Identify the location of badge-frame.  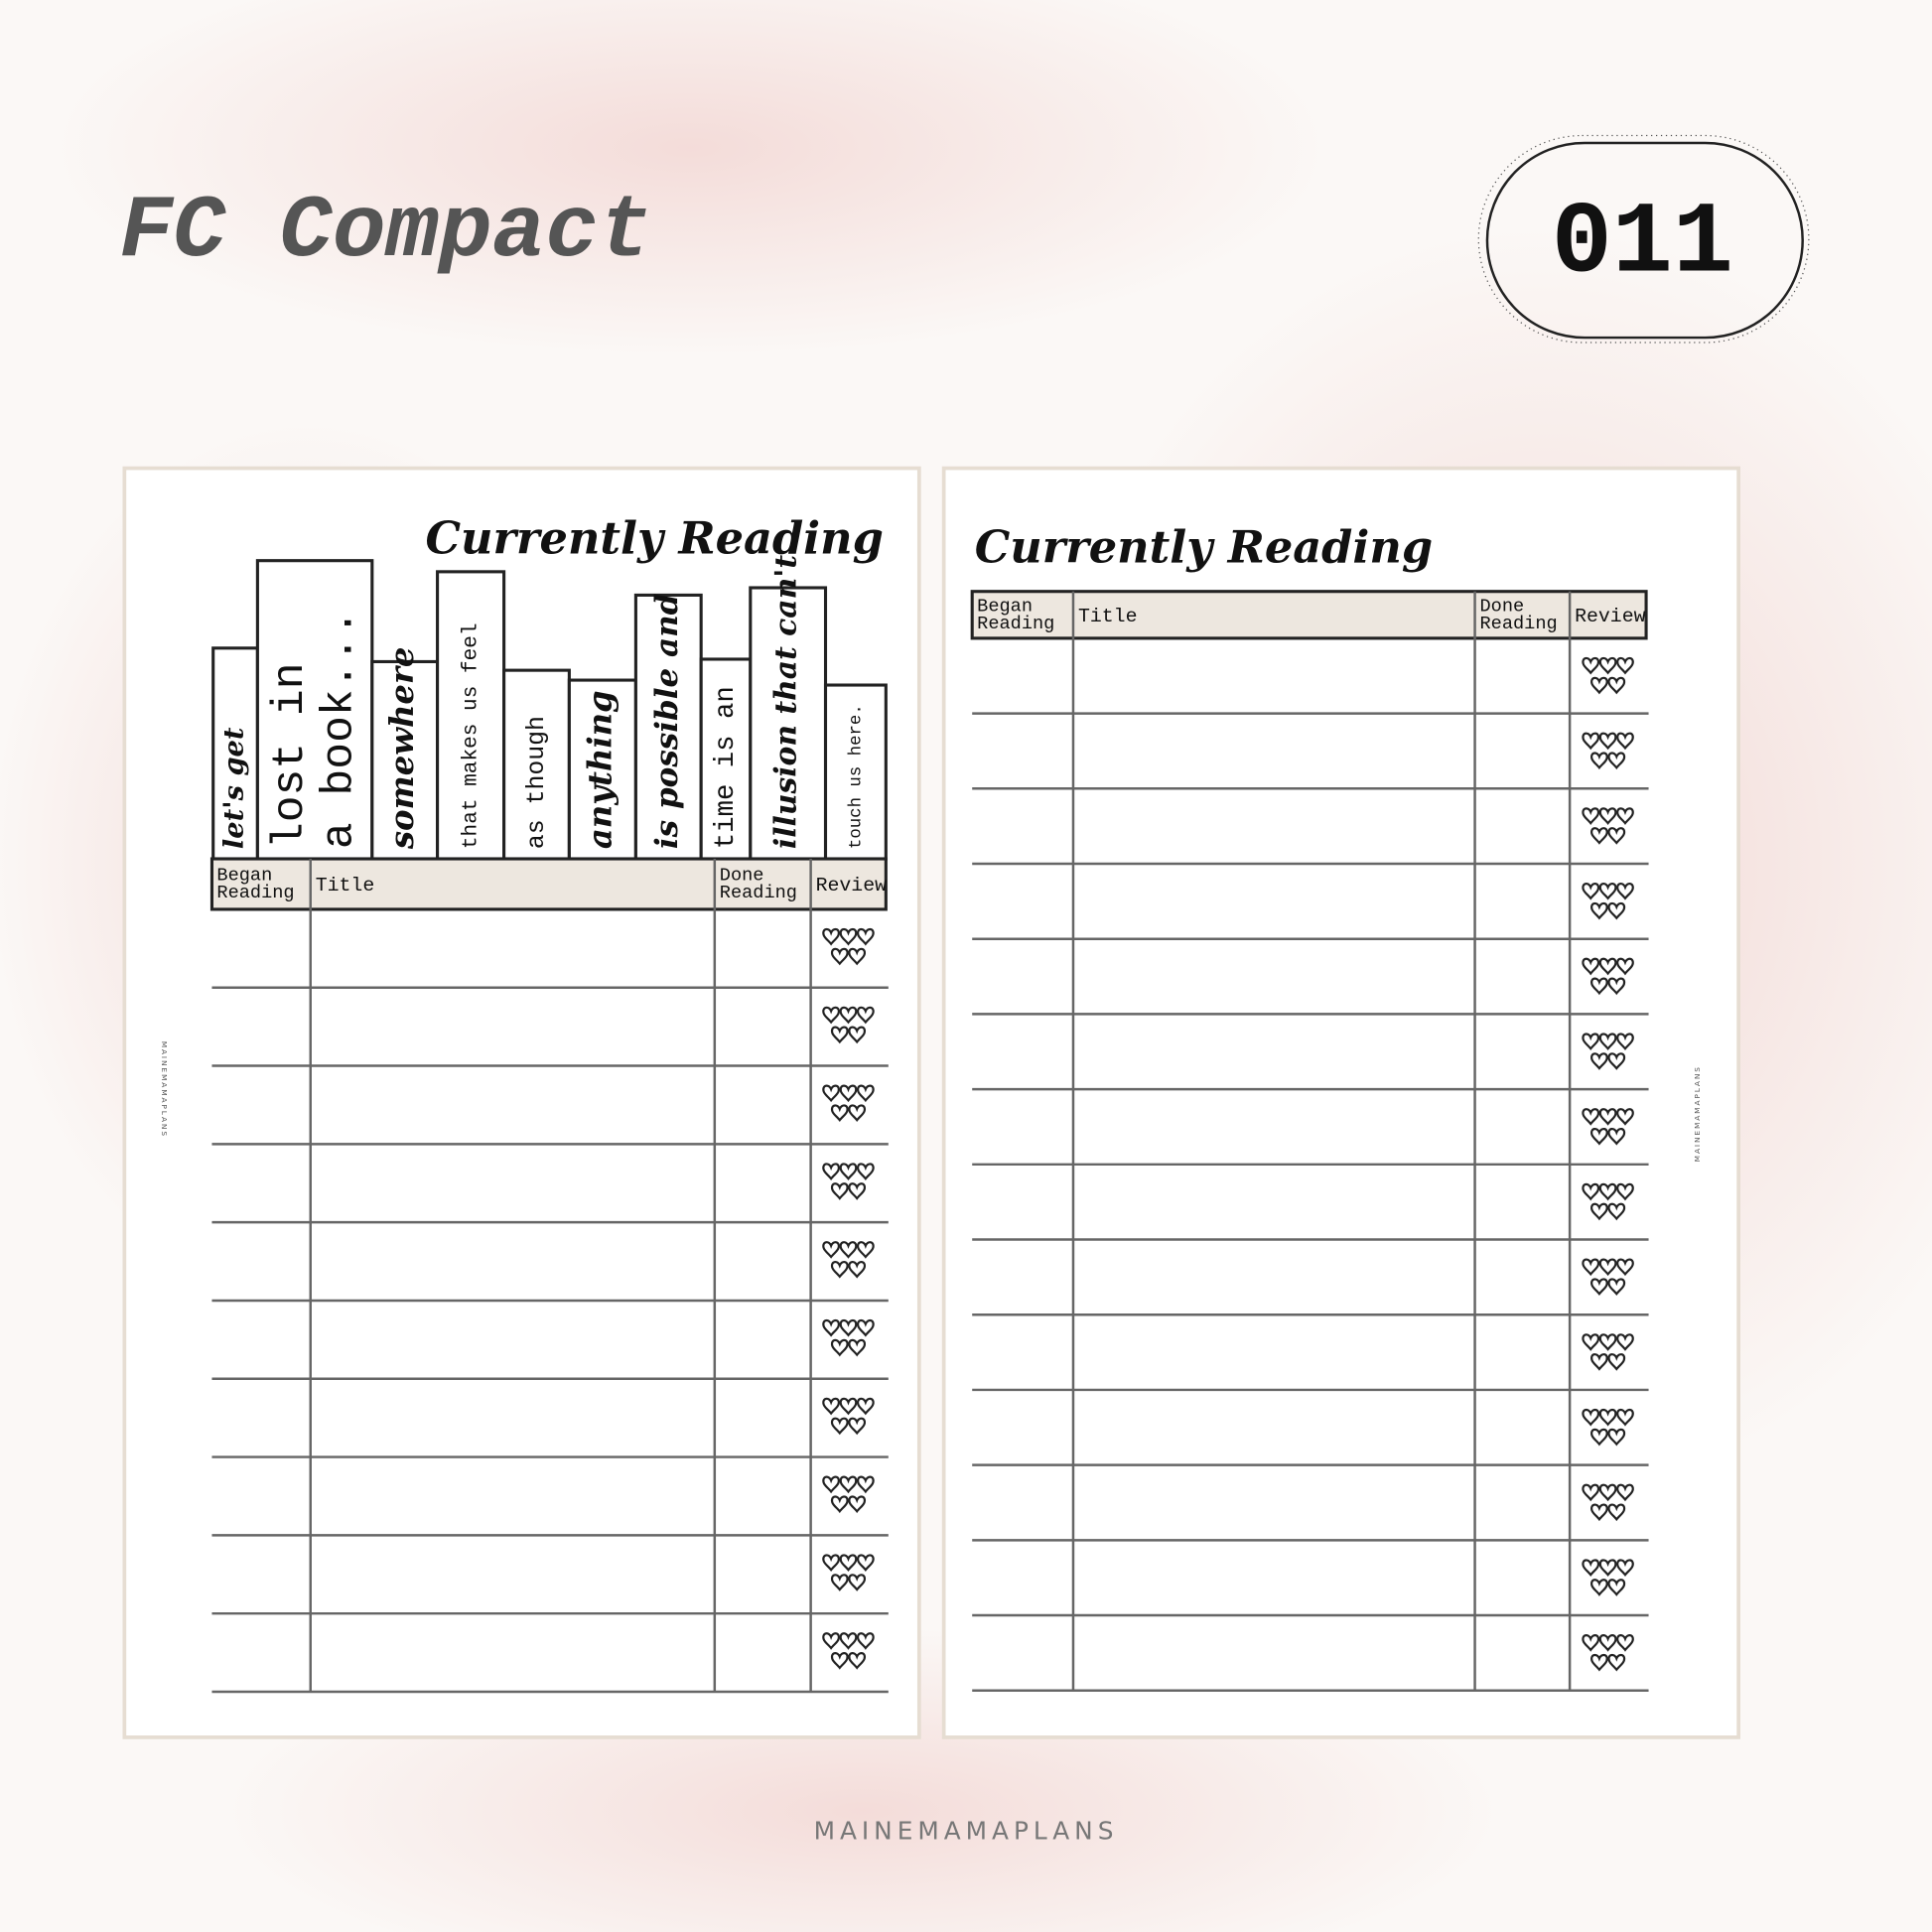
(1645, 240).